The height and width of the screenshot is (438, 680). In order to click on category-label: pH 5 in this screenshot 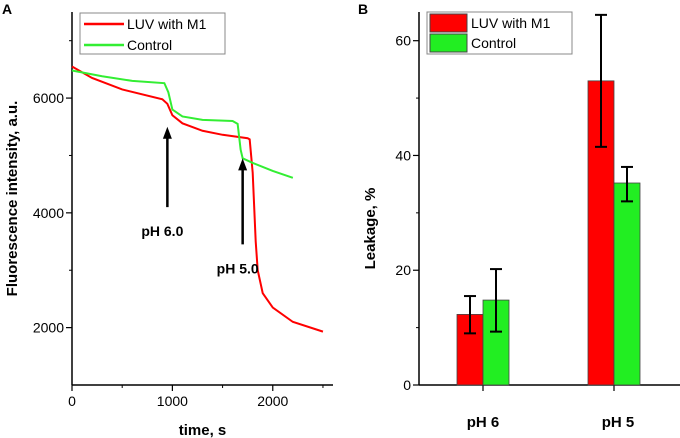, I will do `click(618, 422)`.